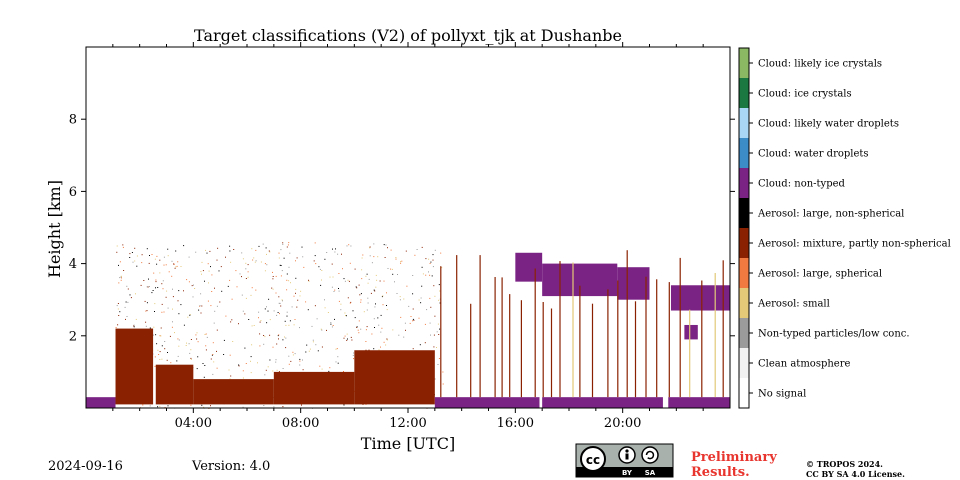 Image resolution: width=960 pixels, height=480 pixels. Describe the element at coordinates (844, 464) in the screenshot. I see `copyright-line-1: © TROPOS 2024.` at that location.